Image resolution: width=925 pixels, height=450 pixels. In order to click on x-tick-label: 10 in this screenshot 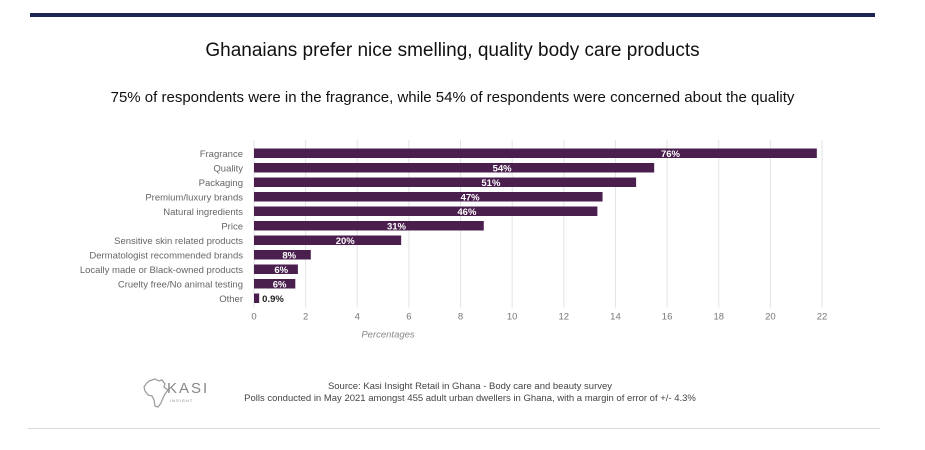, I will do `click(512, 317)`.